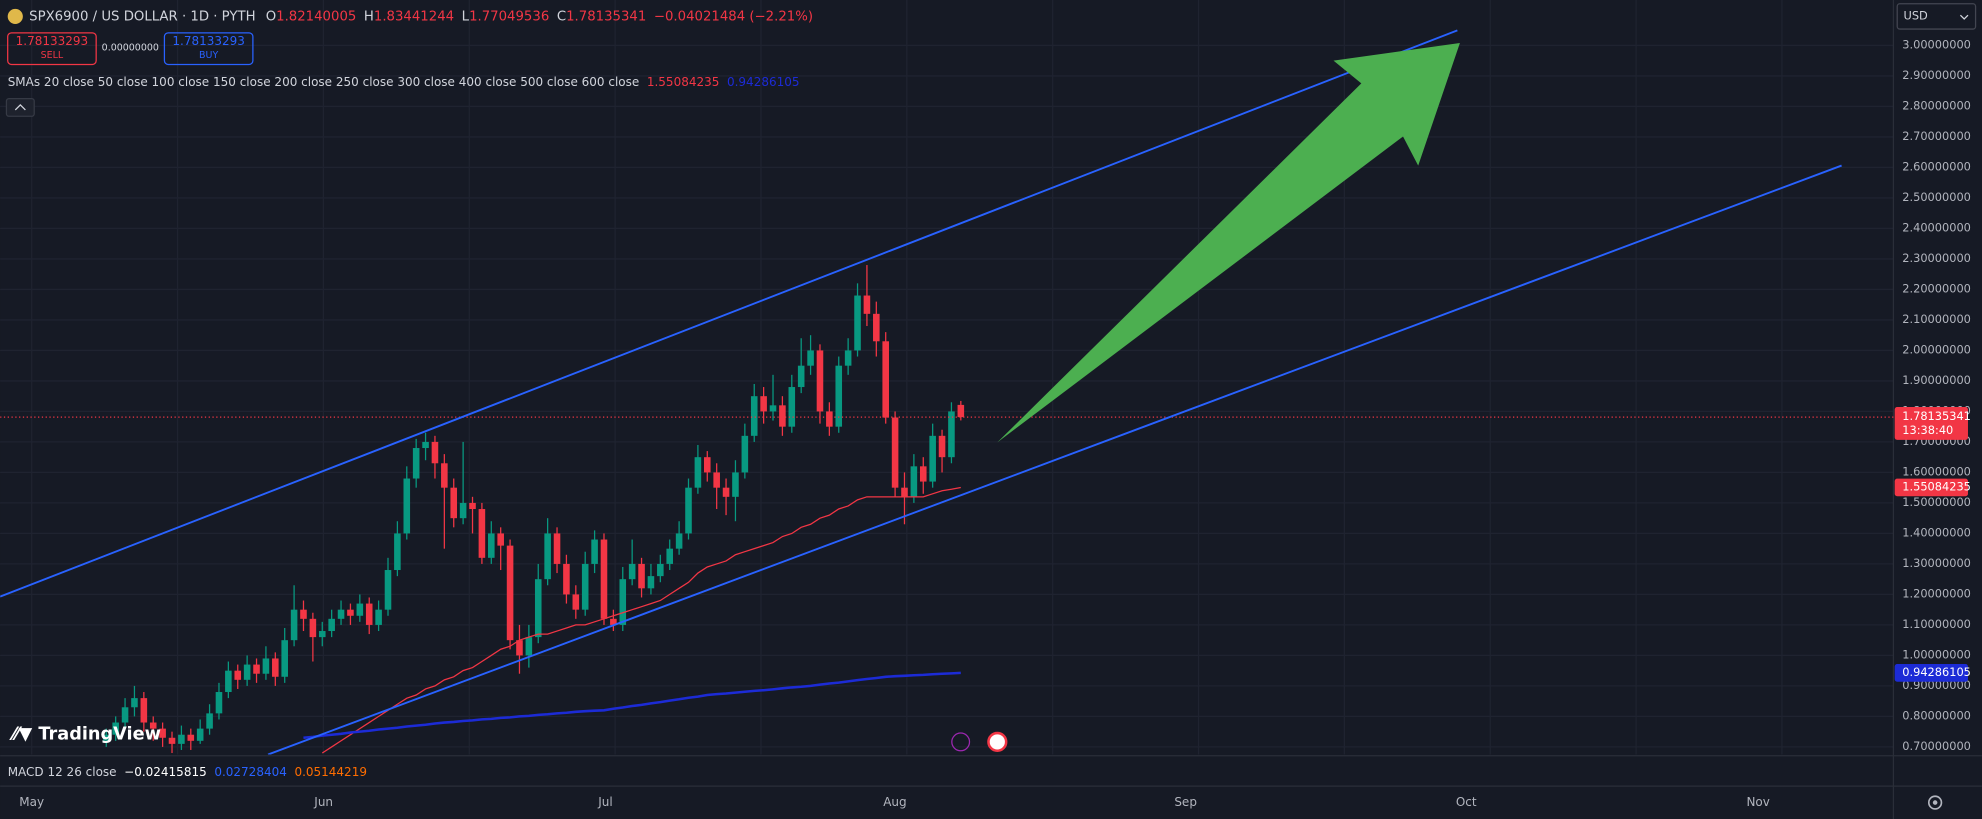  I want to click on y-tick-label: 2.50000000, so click(1936, 197).